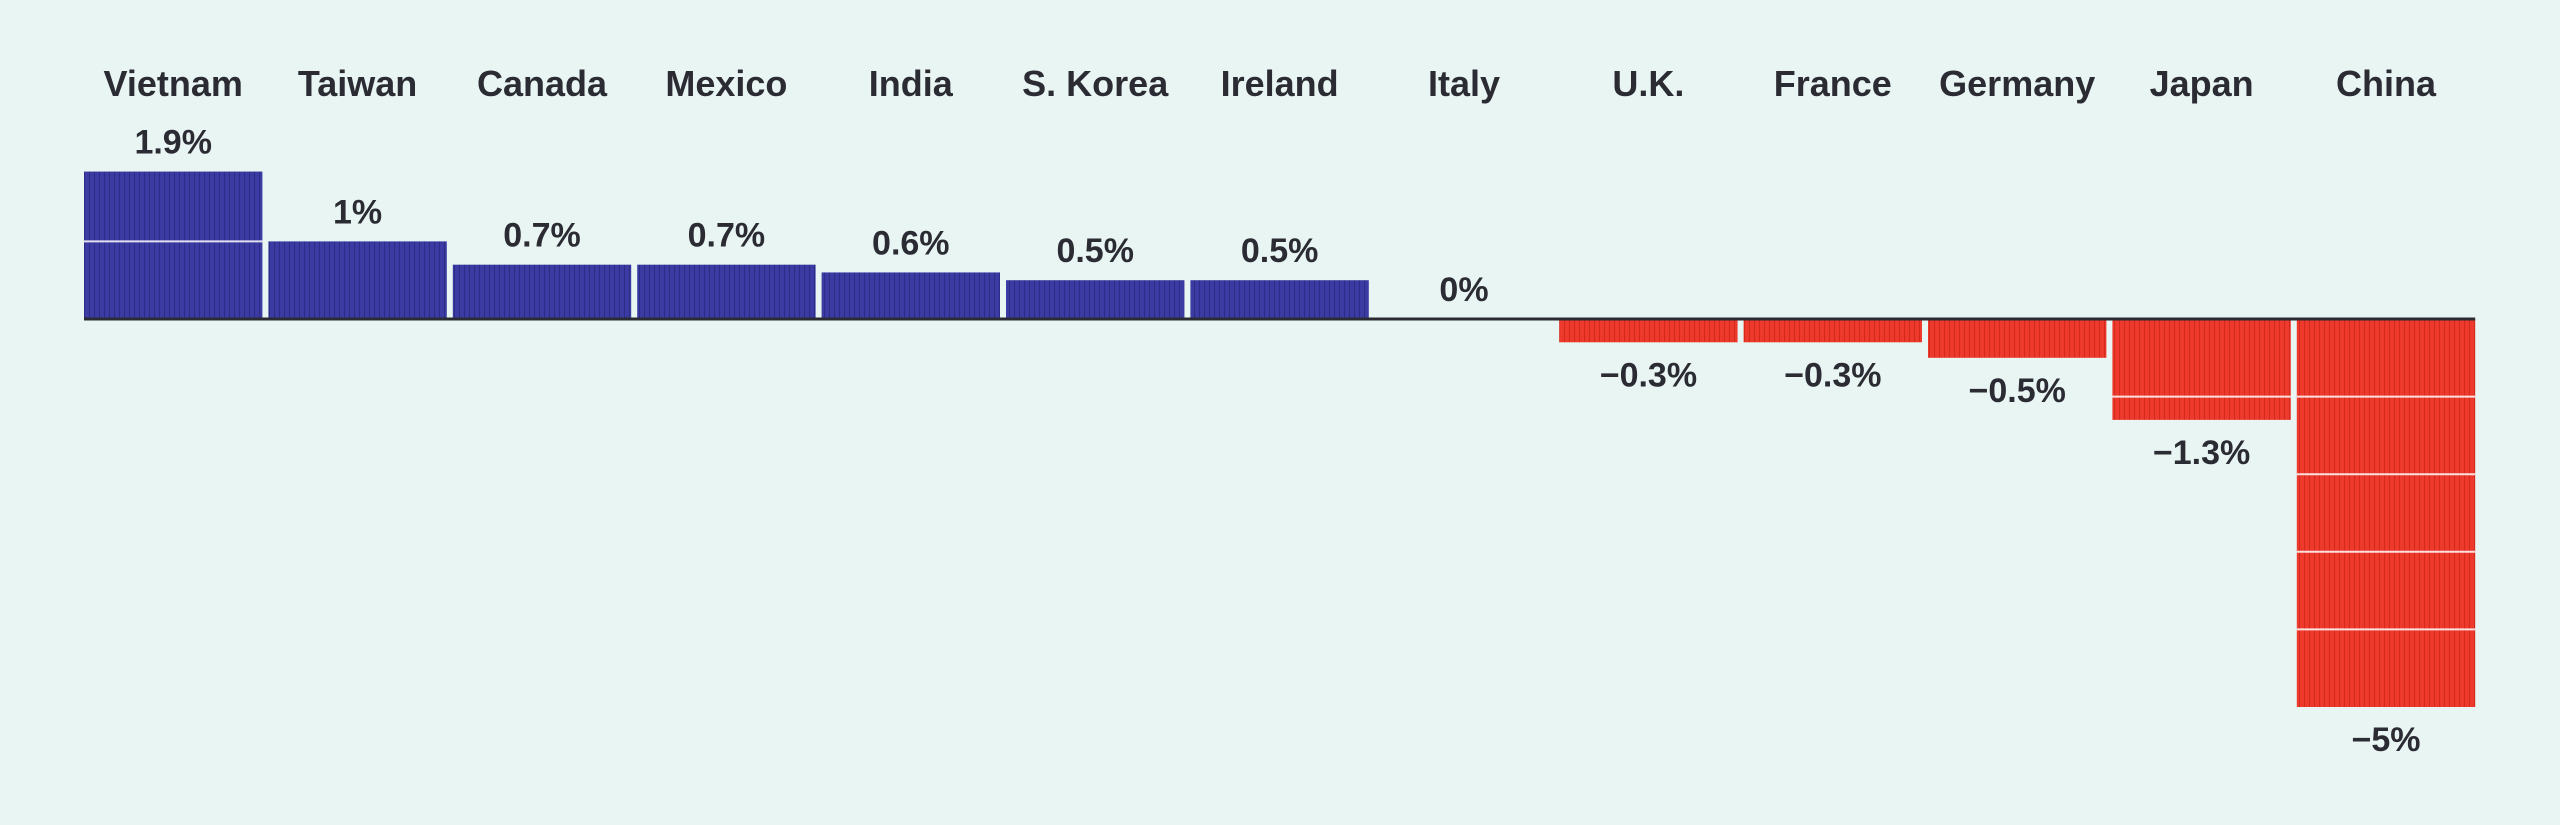 This screenshot has width=2560, height=825. I want to click on value-label-ireland: 0.5%, so click(1280, 251).